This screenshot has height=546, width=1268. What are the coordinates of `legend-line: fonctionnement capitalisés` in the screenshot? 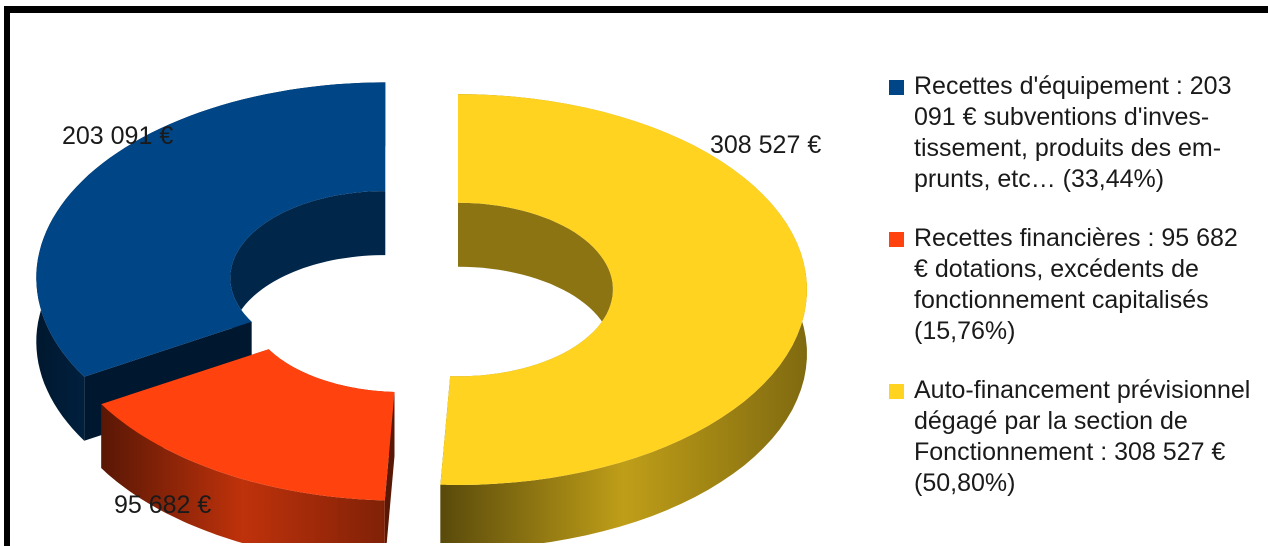 It's located at (1061, 300).